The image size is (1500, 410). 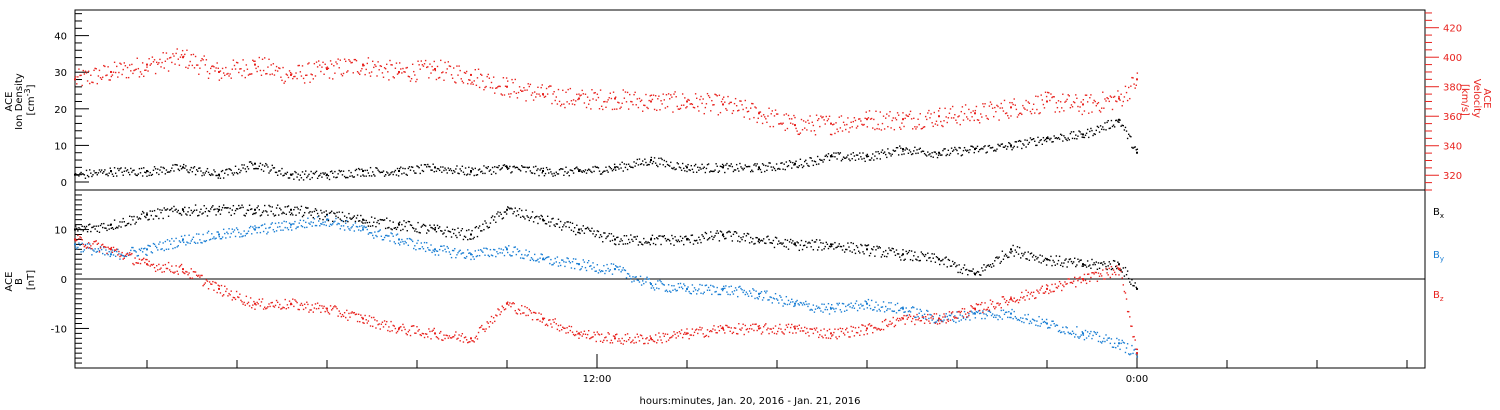 What do you see at coordinates (975, 149) in the screenshot?
I see `density-series-point` at bounding box center [975, 149].